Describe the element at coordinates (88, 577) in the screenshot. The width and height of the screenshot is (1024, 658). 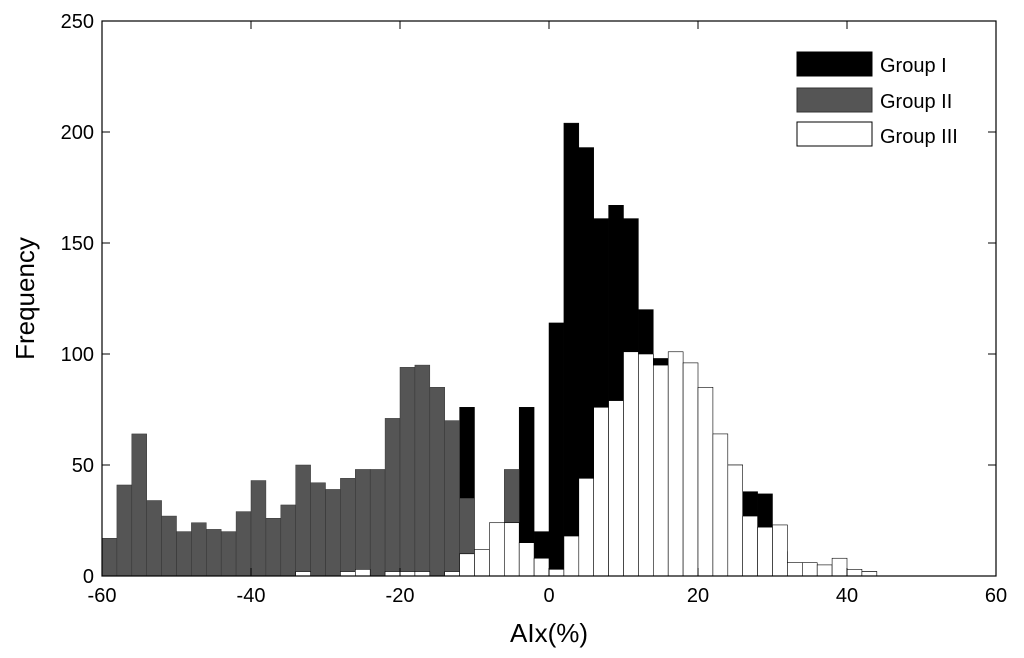
I see `y-tick-label: 0` at that location.